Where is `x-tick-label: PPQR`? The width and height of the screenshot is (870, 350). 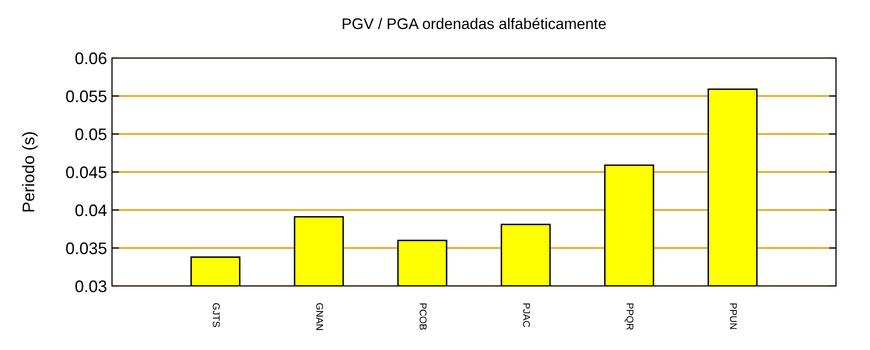
x-tick-label: PPQR is located at coordinates (629, 316).